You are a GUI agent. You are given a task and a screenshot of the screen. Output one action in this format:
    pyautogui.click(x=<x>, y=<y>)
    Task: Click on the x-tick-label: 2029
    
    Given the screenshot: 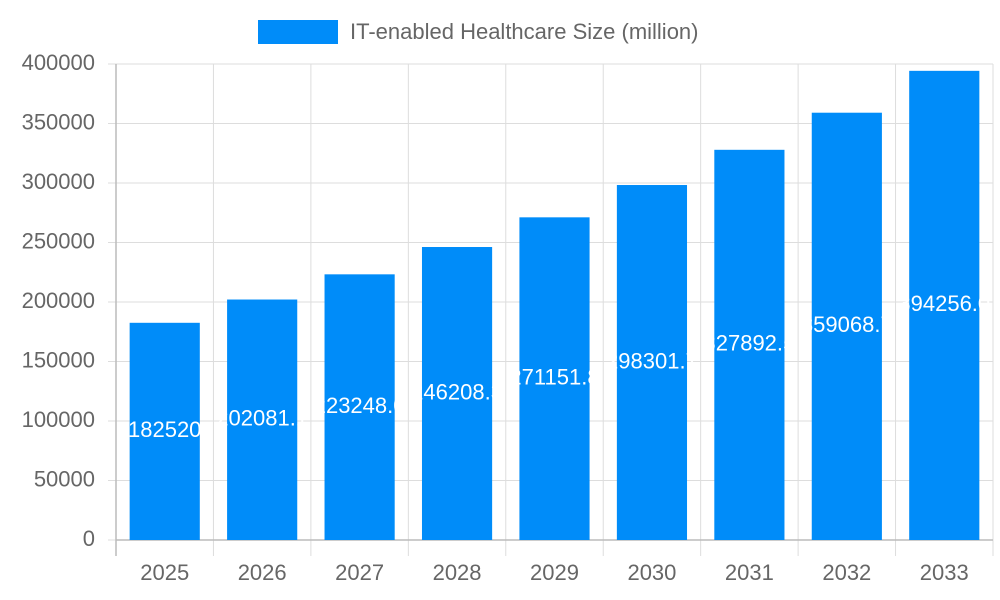 What is the action you would take?
    pyautogui.click(x=554, y=572)
    